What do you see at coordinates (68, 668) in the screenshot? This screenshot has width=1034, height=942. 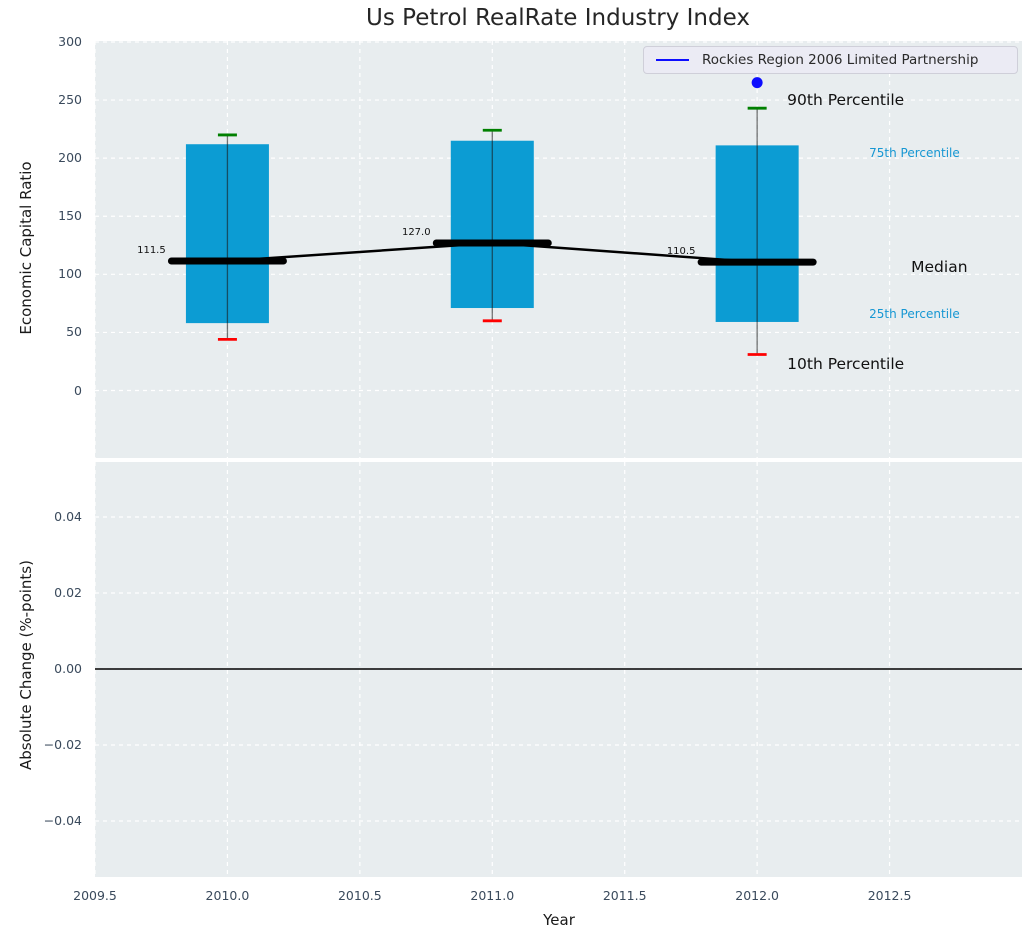 I see `y-tick-label: 0.00` at bounding box center [68, 668].